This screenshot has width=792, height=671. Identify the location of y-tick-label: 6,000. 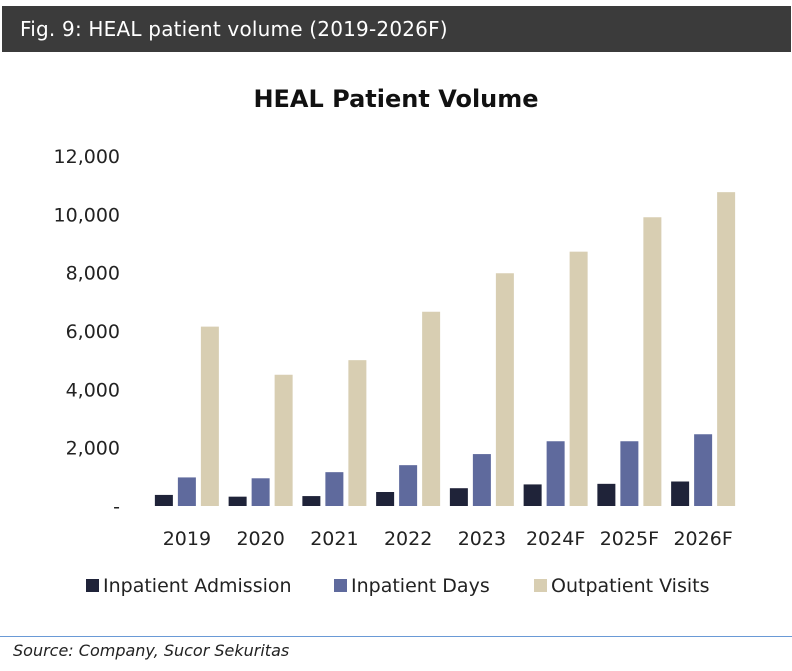
(93, 332).